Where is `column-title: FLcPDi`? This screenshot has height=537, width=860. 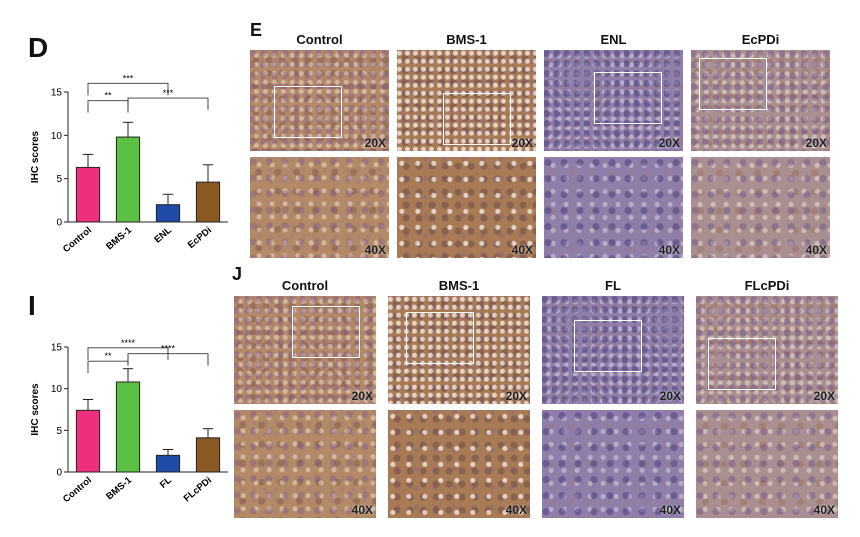 column-title: FLcPDi is located at coordinates (767, 285).